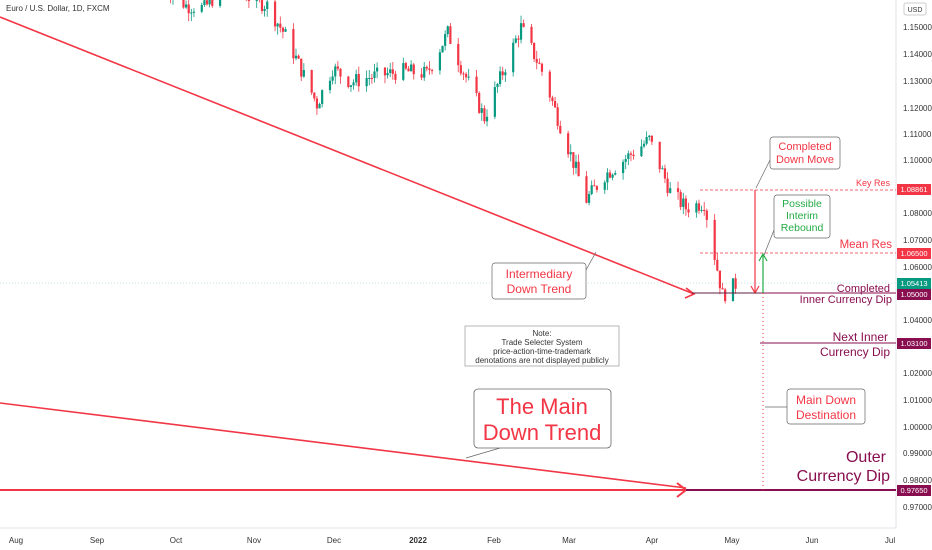 This screenshot has width=932, height=550. What do you see at coordinates (913, 283) in the screenshot?
I see `price-tag-text: 1.05413` at bounding box center [913, 283].